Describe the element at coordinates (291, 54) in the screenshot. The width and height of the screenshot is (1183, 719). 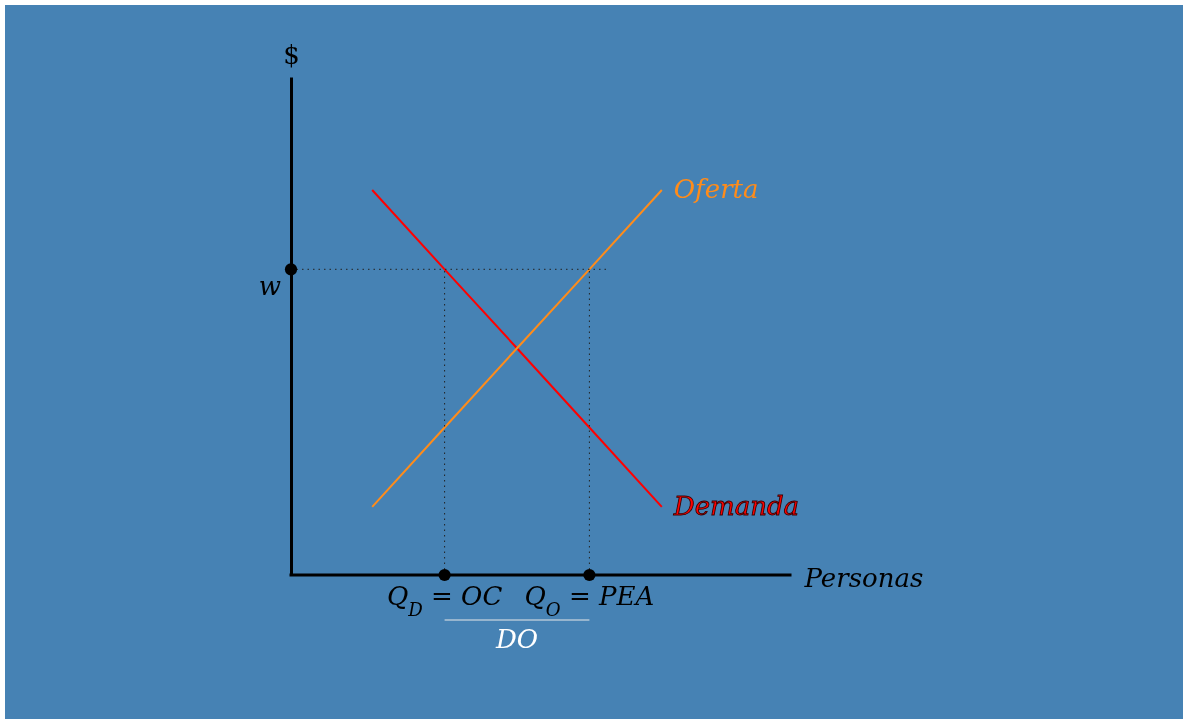
I see `y-axis-title: $` at that location.